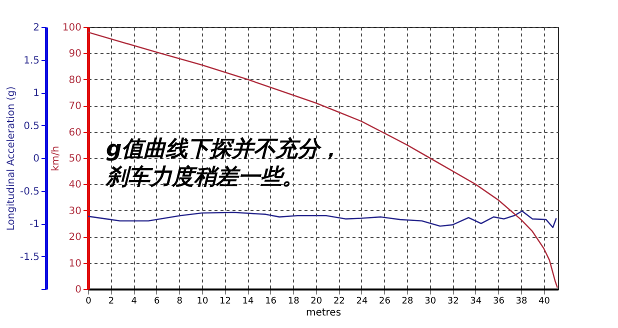 The width and height of the screenshot is (618, 328). I want to click on x-tick-label: 14, so click(248, 301).